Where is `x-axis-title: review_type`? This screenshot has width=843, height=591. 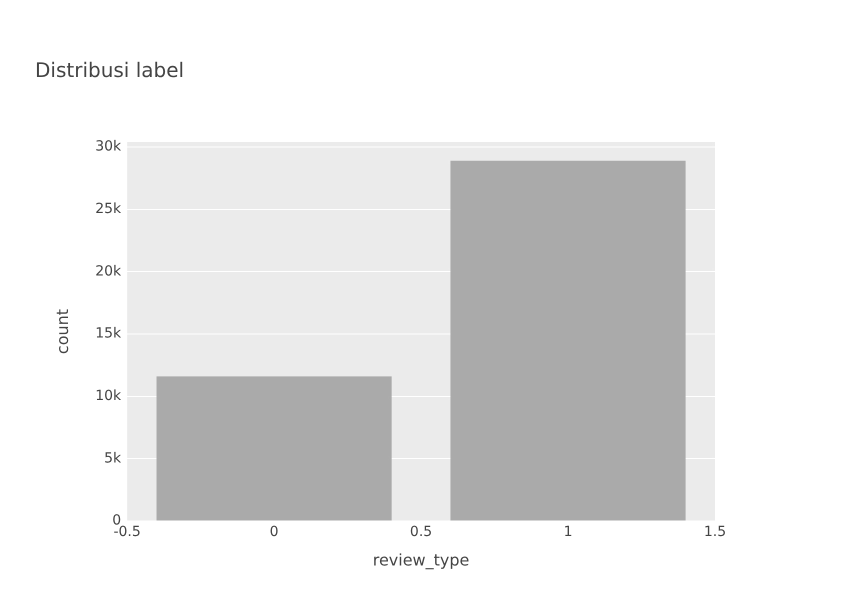
x-axis-title: review_type is located at coordinates (421, 560).